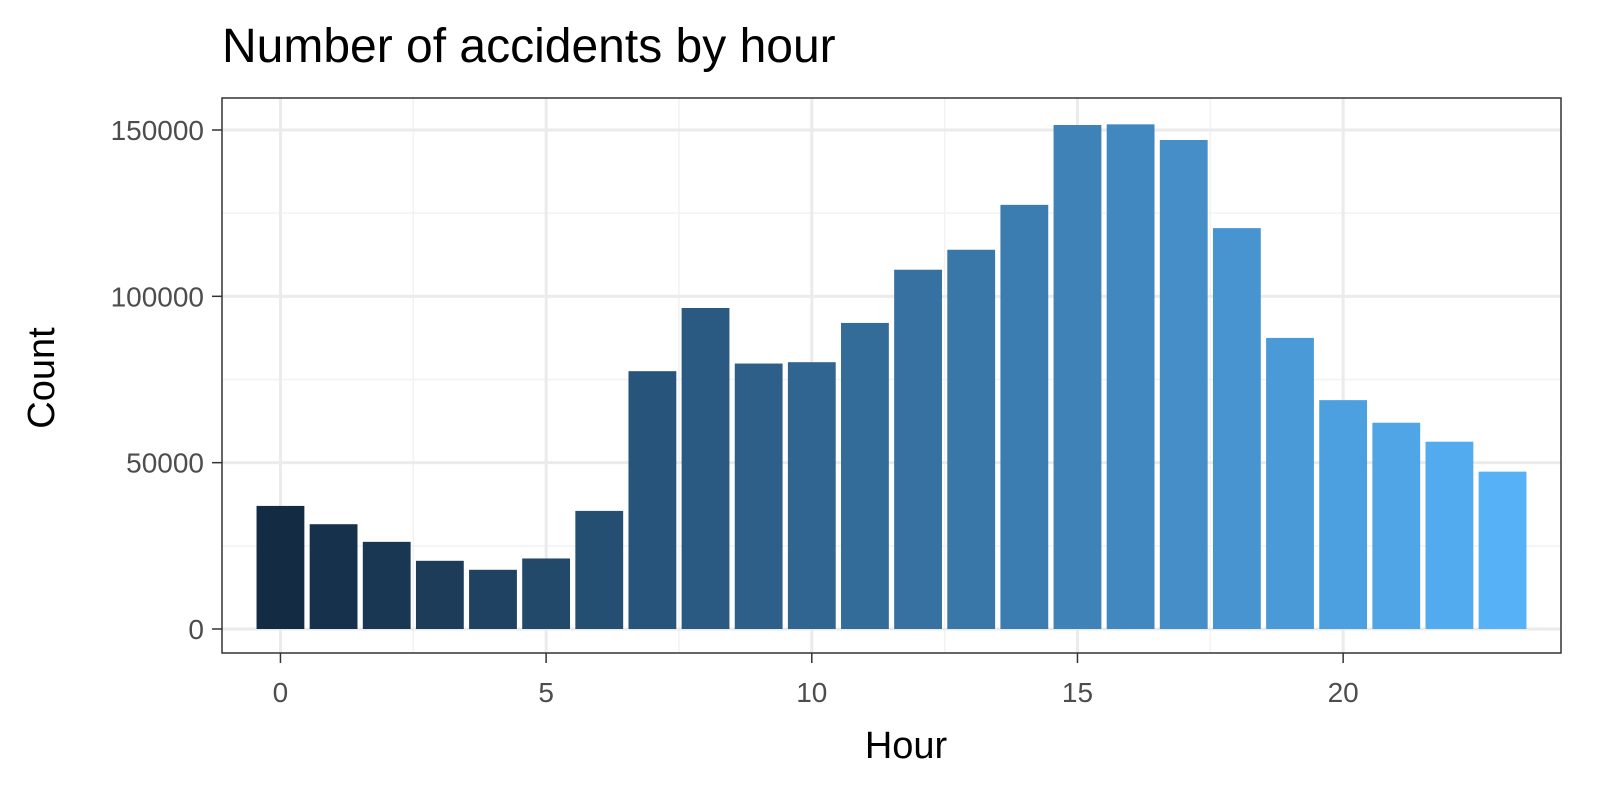 The width and height of the screenshot is (1616, 787). Describe the element at coordinates (165, 463) in the screenshot. I see `y-tick-label: 50000` at that location.